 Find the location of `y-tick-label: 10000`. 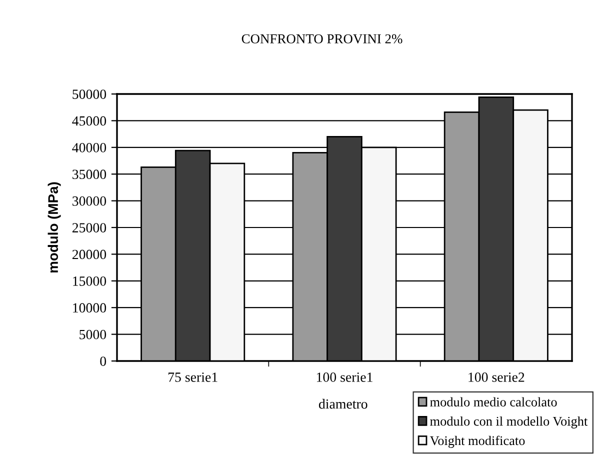

y-tick-label: 10000 is located at coordinates (89, 308).